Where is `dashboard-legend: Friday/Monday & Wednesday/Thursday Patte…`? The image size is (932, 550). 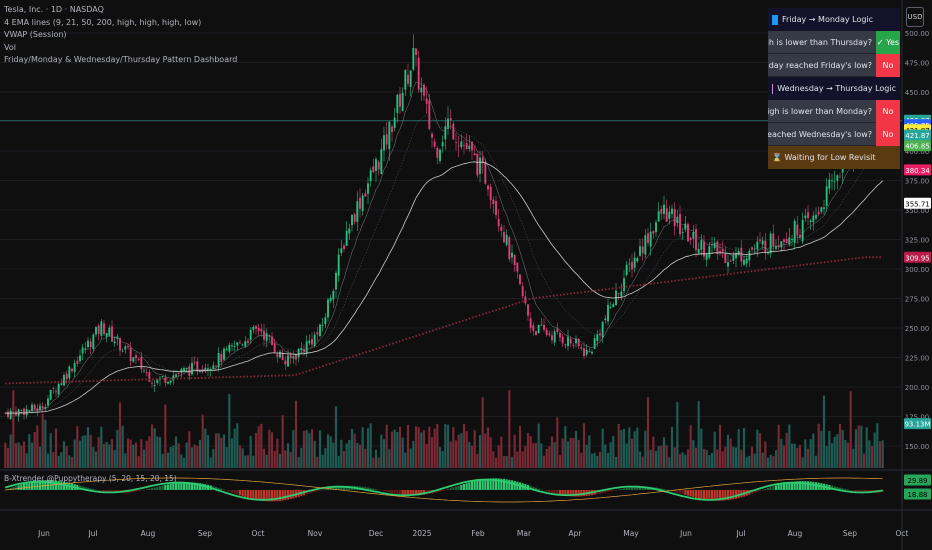 dashboard-legend: Friday/Monday & Wednesday/Thursday Patte… is located at coordinates (121, 59).